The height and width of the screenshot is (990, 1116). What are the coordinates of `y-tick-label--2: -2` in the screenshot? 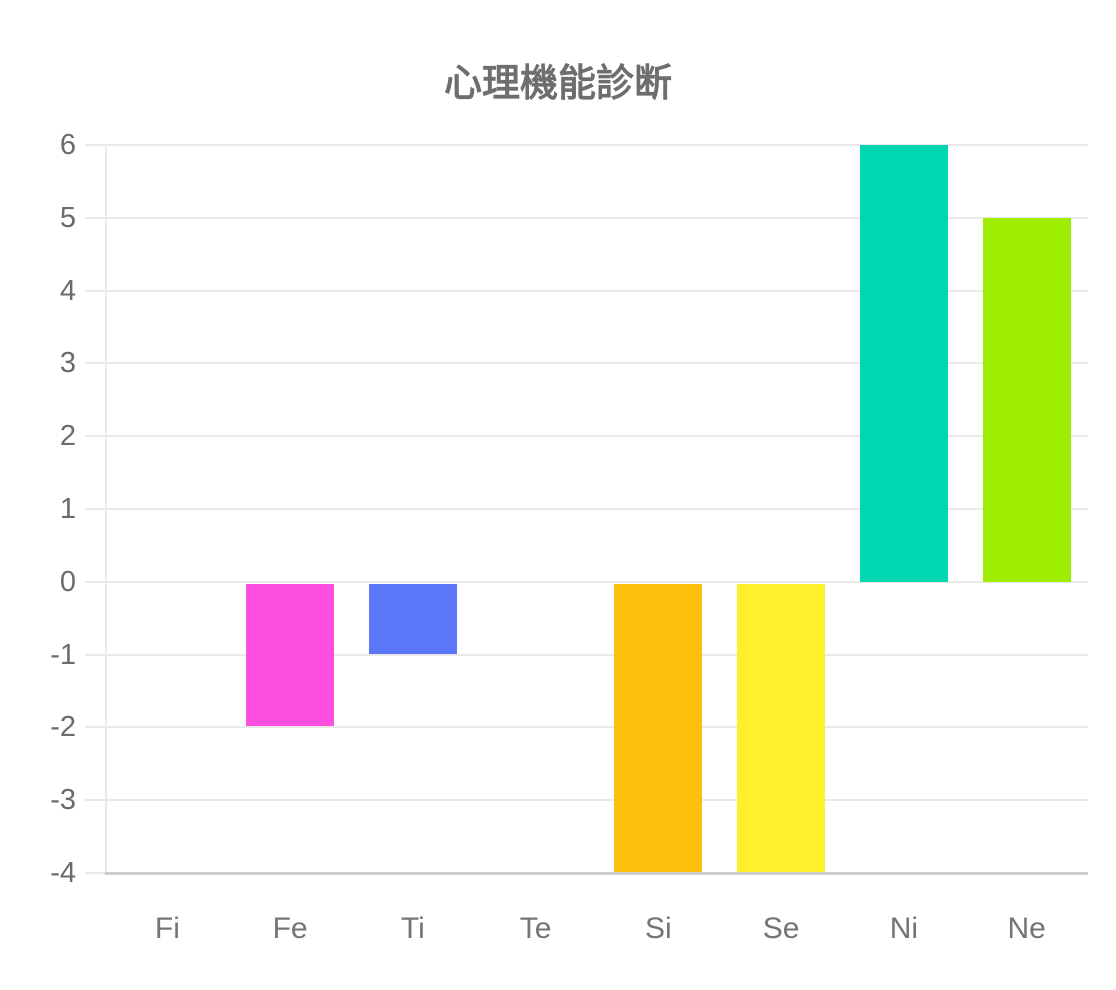 It's located at (63, 727).